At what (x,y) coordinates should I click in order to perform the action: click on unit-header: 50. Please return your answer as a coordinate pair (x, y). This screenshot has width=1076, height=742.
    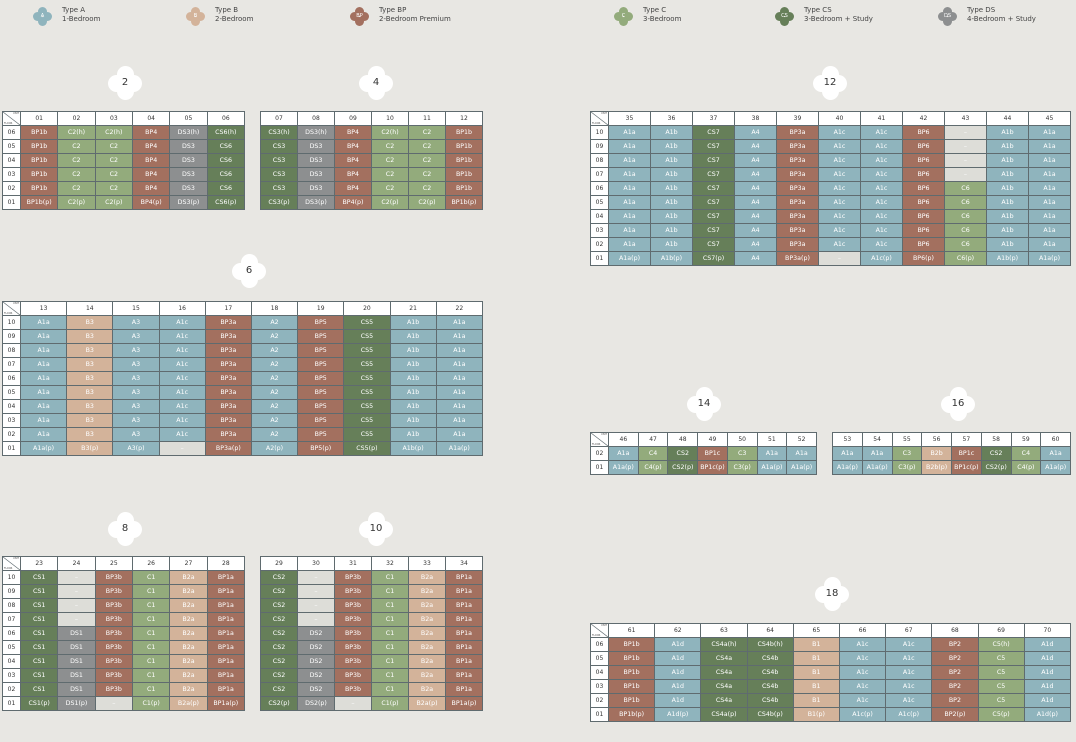
    Looking at the image, I should click on (742, 439).